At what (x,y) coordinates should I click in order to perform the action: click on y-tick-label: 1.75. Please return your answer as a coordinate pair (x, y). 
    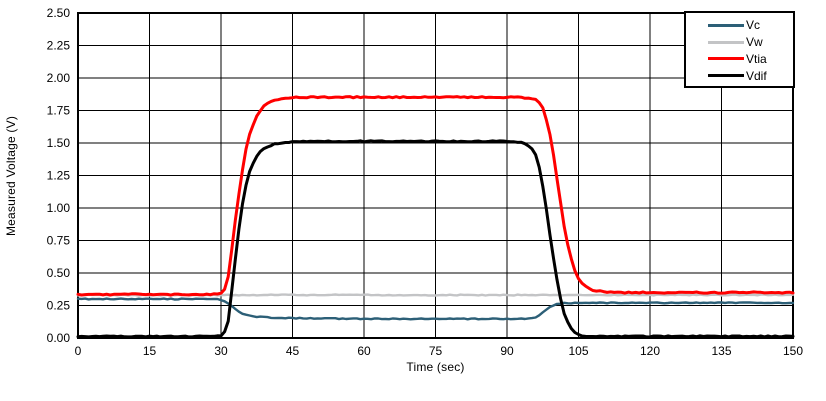
    Looking at the image, I should click on (59, 111).